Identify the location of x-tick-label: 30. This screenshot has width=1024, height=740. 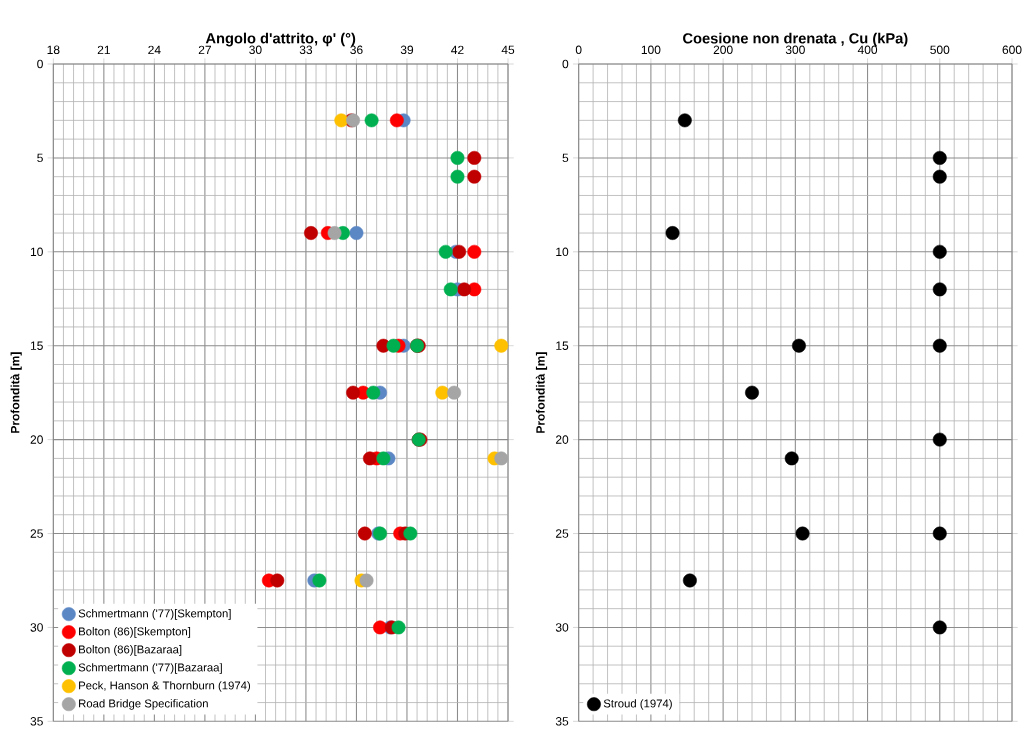
(255, 50).